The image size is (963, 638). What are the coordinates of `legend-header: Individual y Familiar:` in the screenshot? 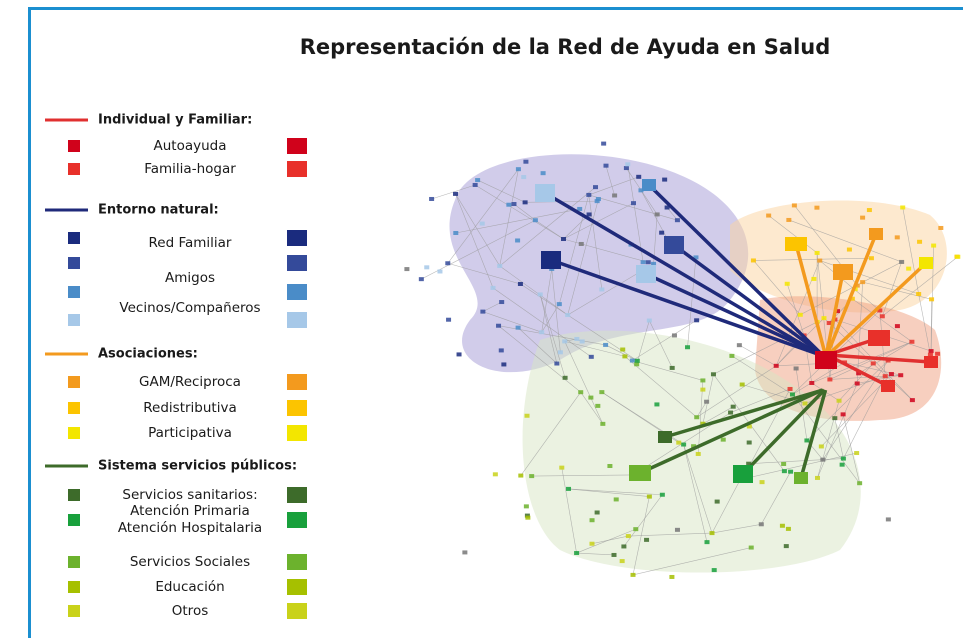 It's located at (175, 120).